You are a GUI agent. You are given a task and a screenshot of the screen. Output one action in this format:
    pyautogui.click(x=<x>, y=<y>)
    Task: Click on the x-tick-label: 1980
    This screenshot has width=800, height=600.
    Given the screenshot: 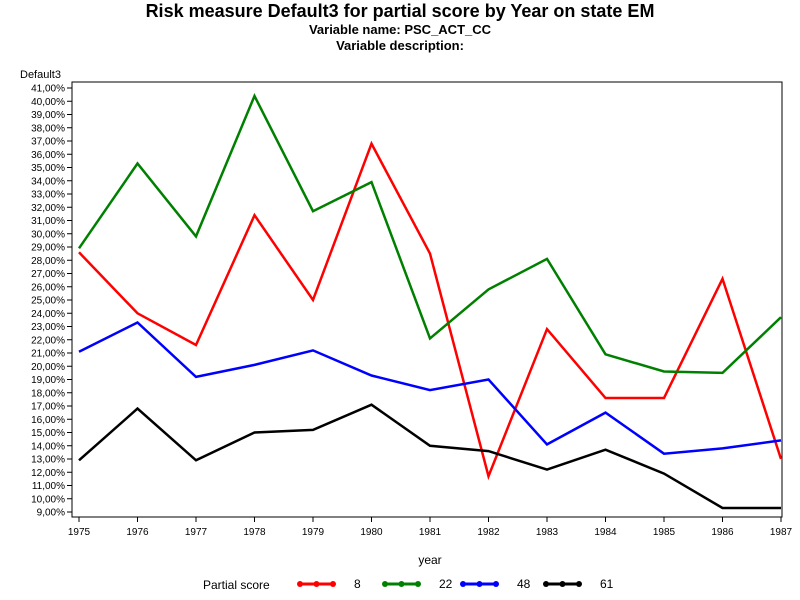 What is the action you would take?
    pyautogui.click(x=371, y=532)
    